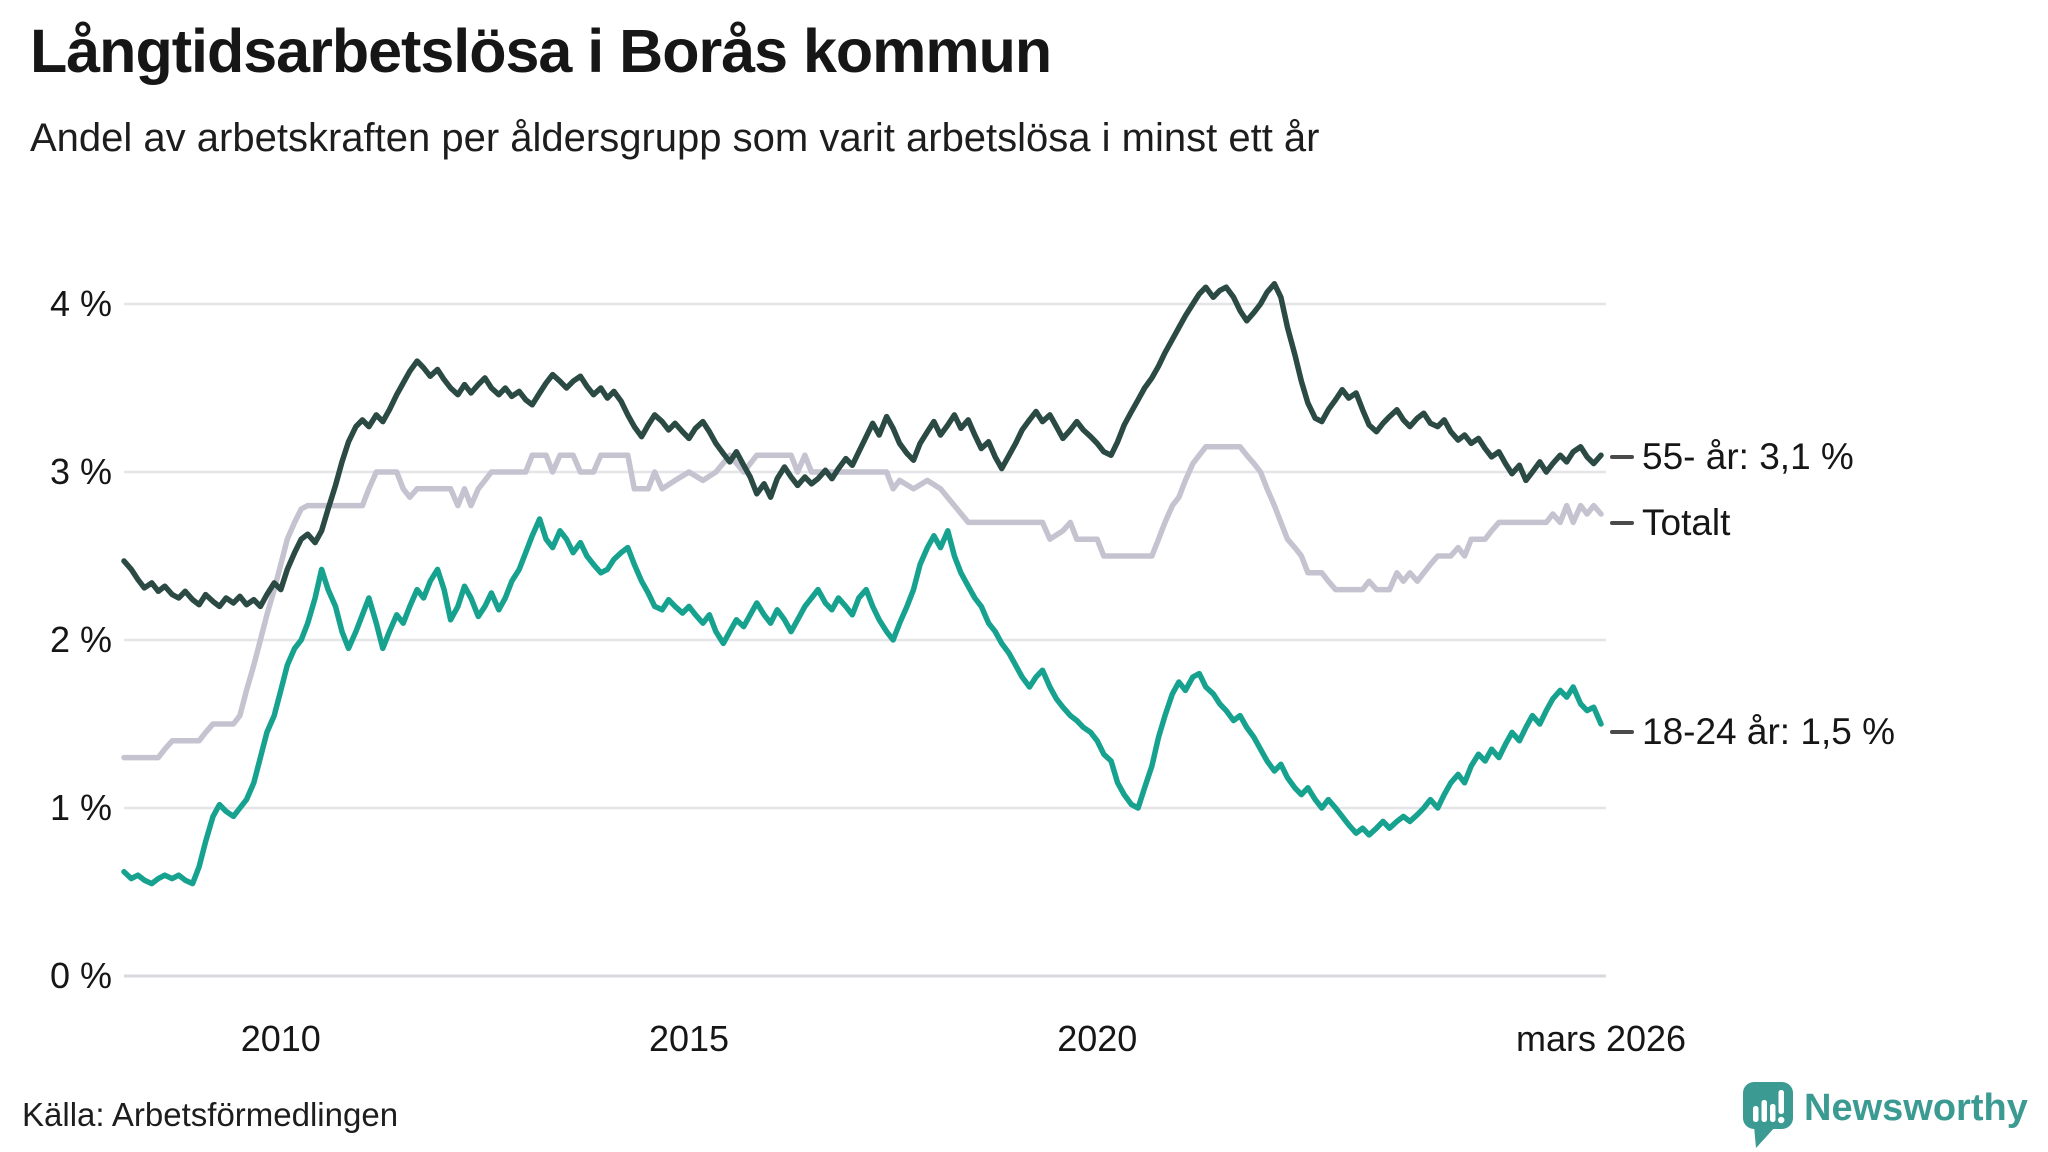 Image resolution: width=2048 pixels, height=1152 pixels. What do you see at coordinates (280, 1038) in the screenshot?
I see `x-axis-tick-2010: 2010` at bounding box center [280, 1038].